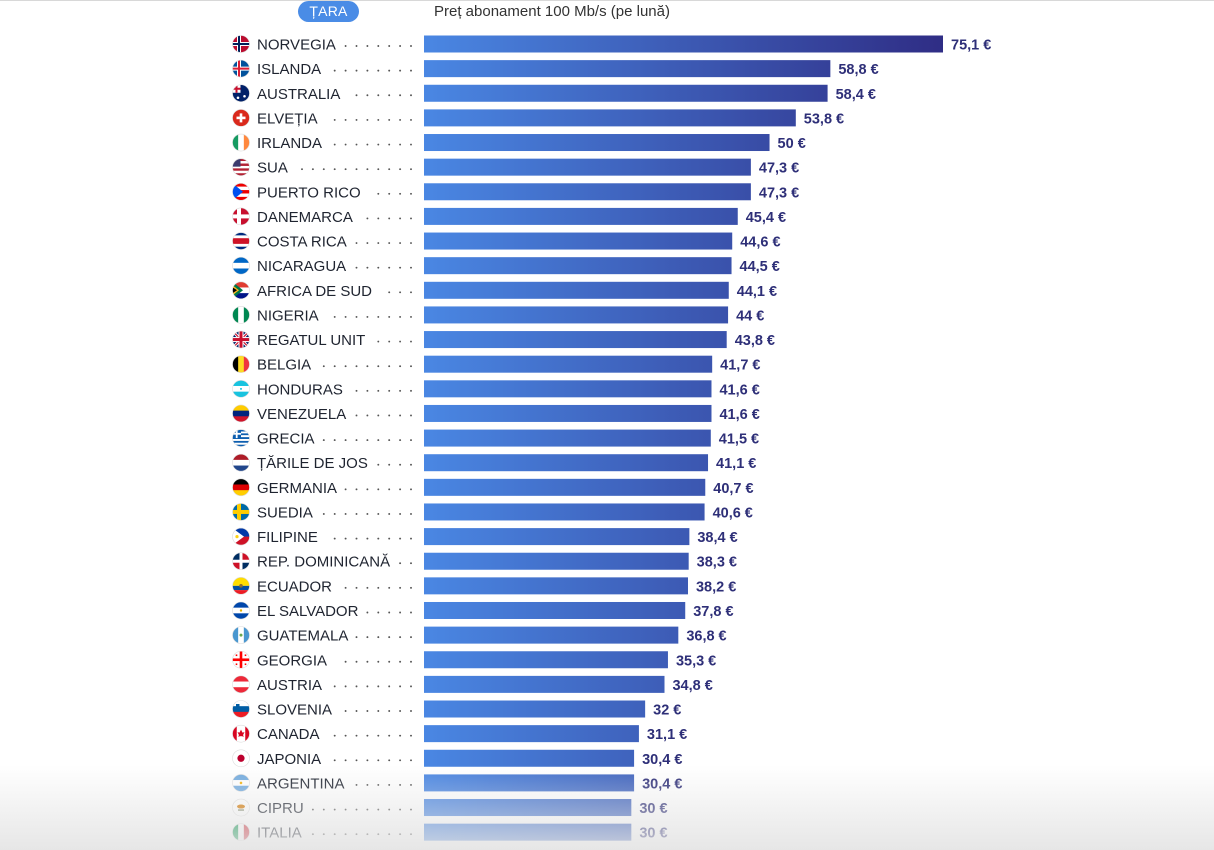 The image size is (1214, 850). Describe the element at coordinates (296, 45) in the screenshot. I see `country-label: NORVEGIA` at that location.